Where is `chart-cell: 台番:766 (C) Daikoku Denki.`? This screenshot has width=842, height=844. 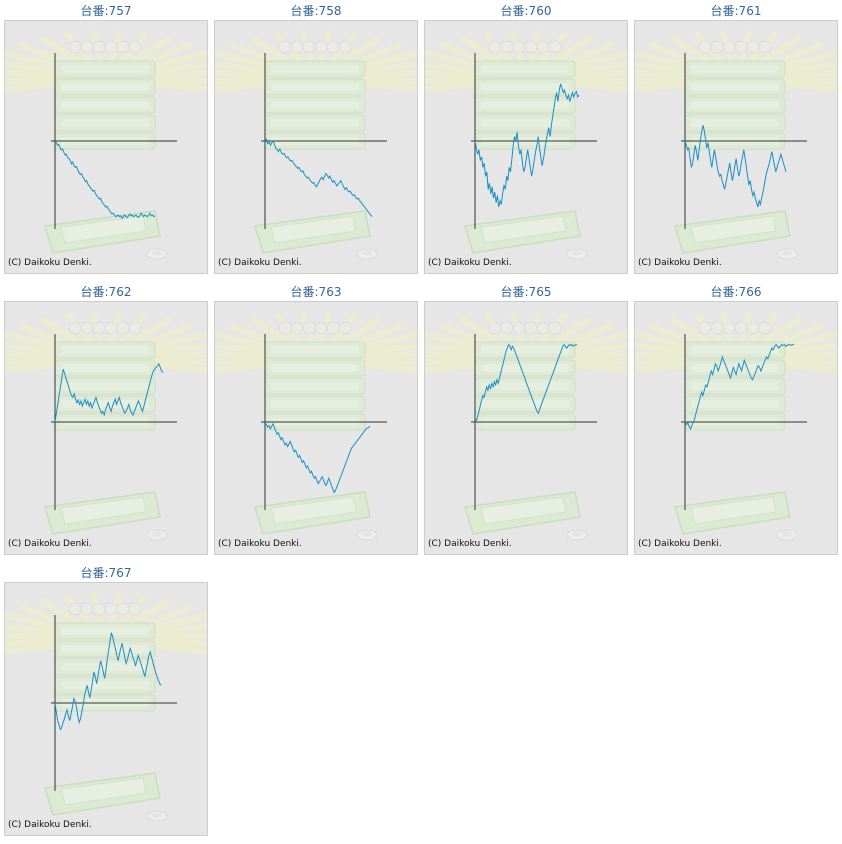 chart-cell: 台番:766 (C) Daikoku Denki. is located at coordinates (736, 419).